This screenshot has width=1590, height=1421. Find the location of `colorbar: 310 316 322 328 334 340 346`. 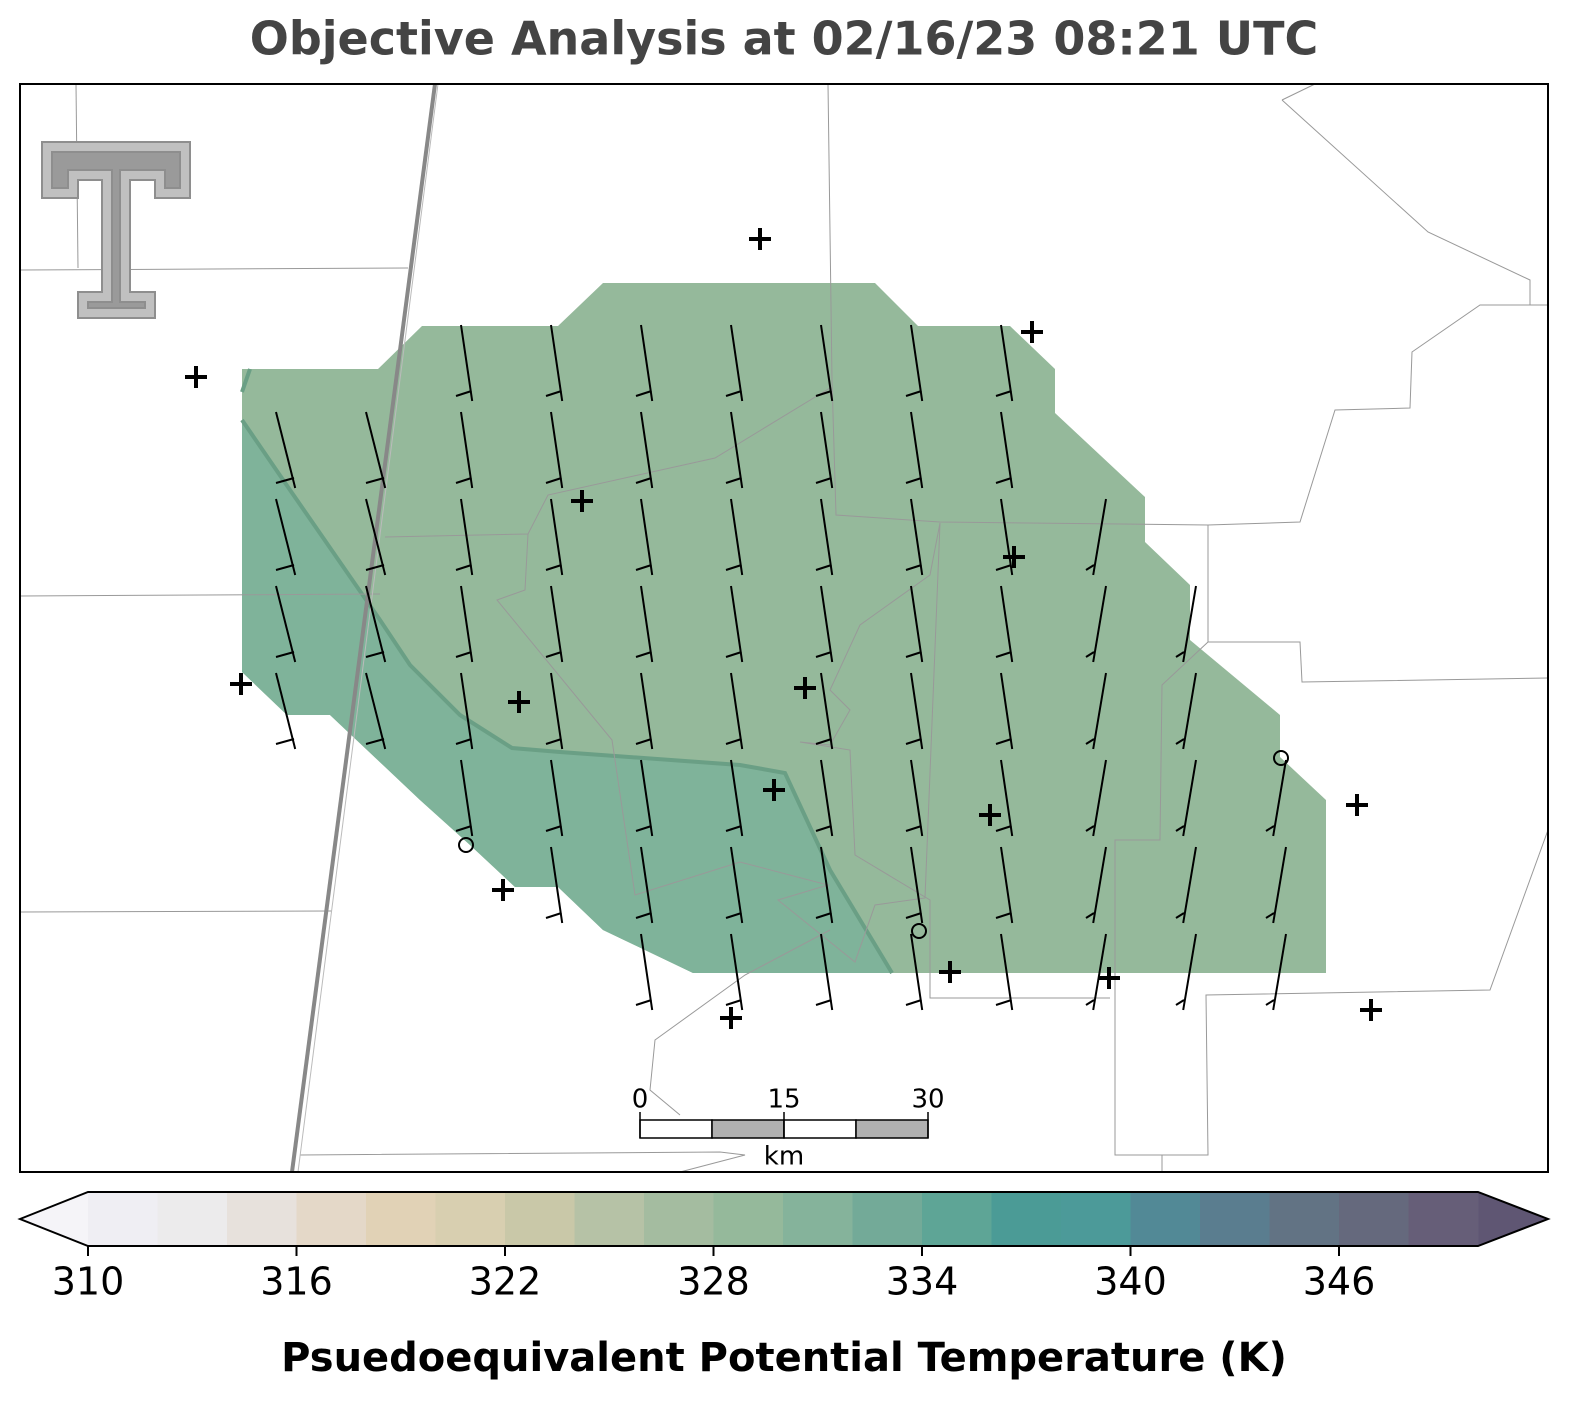

colorbar: 310 316 322 328 334 340 346 is located at coordinates (784, 1247).